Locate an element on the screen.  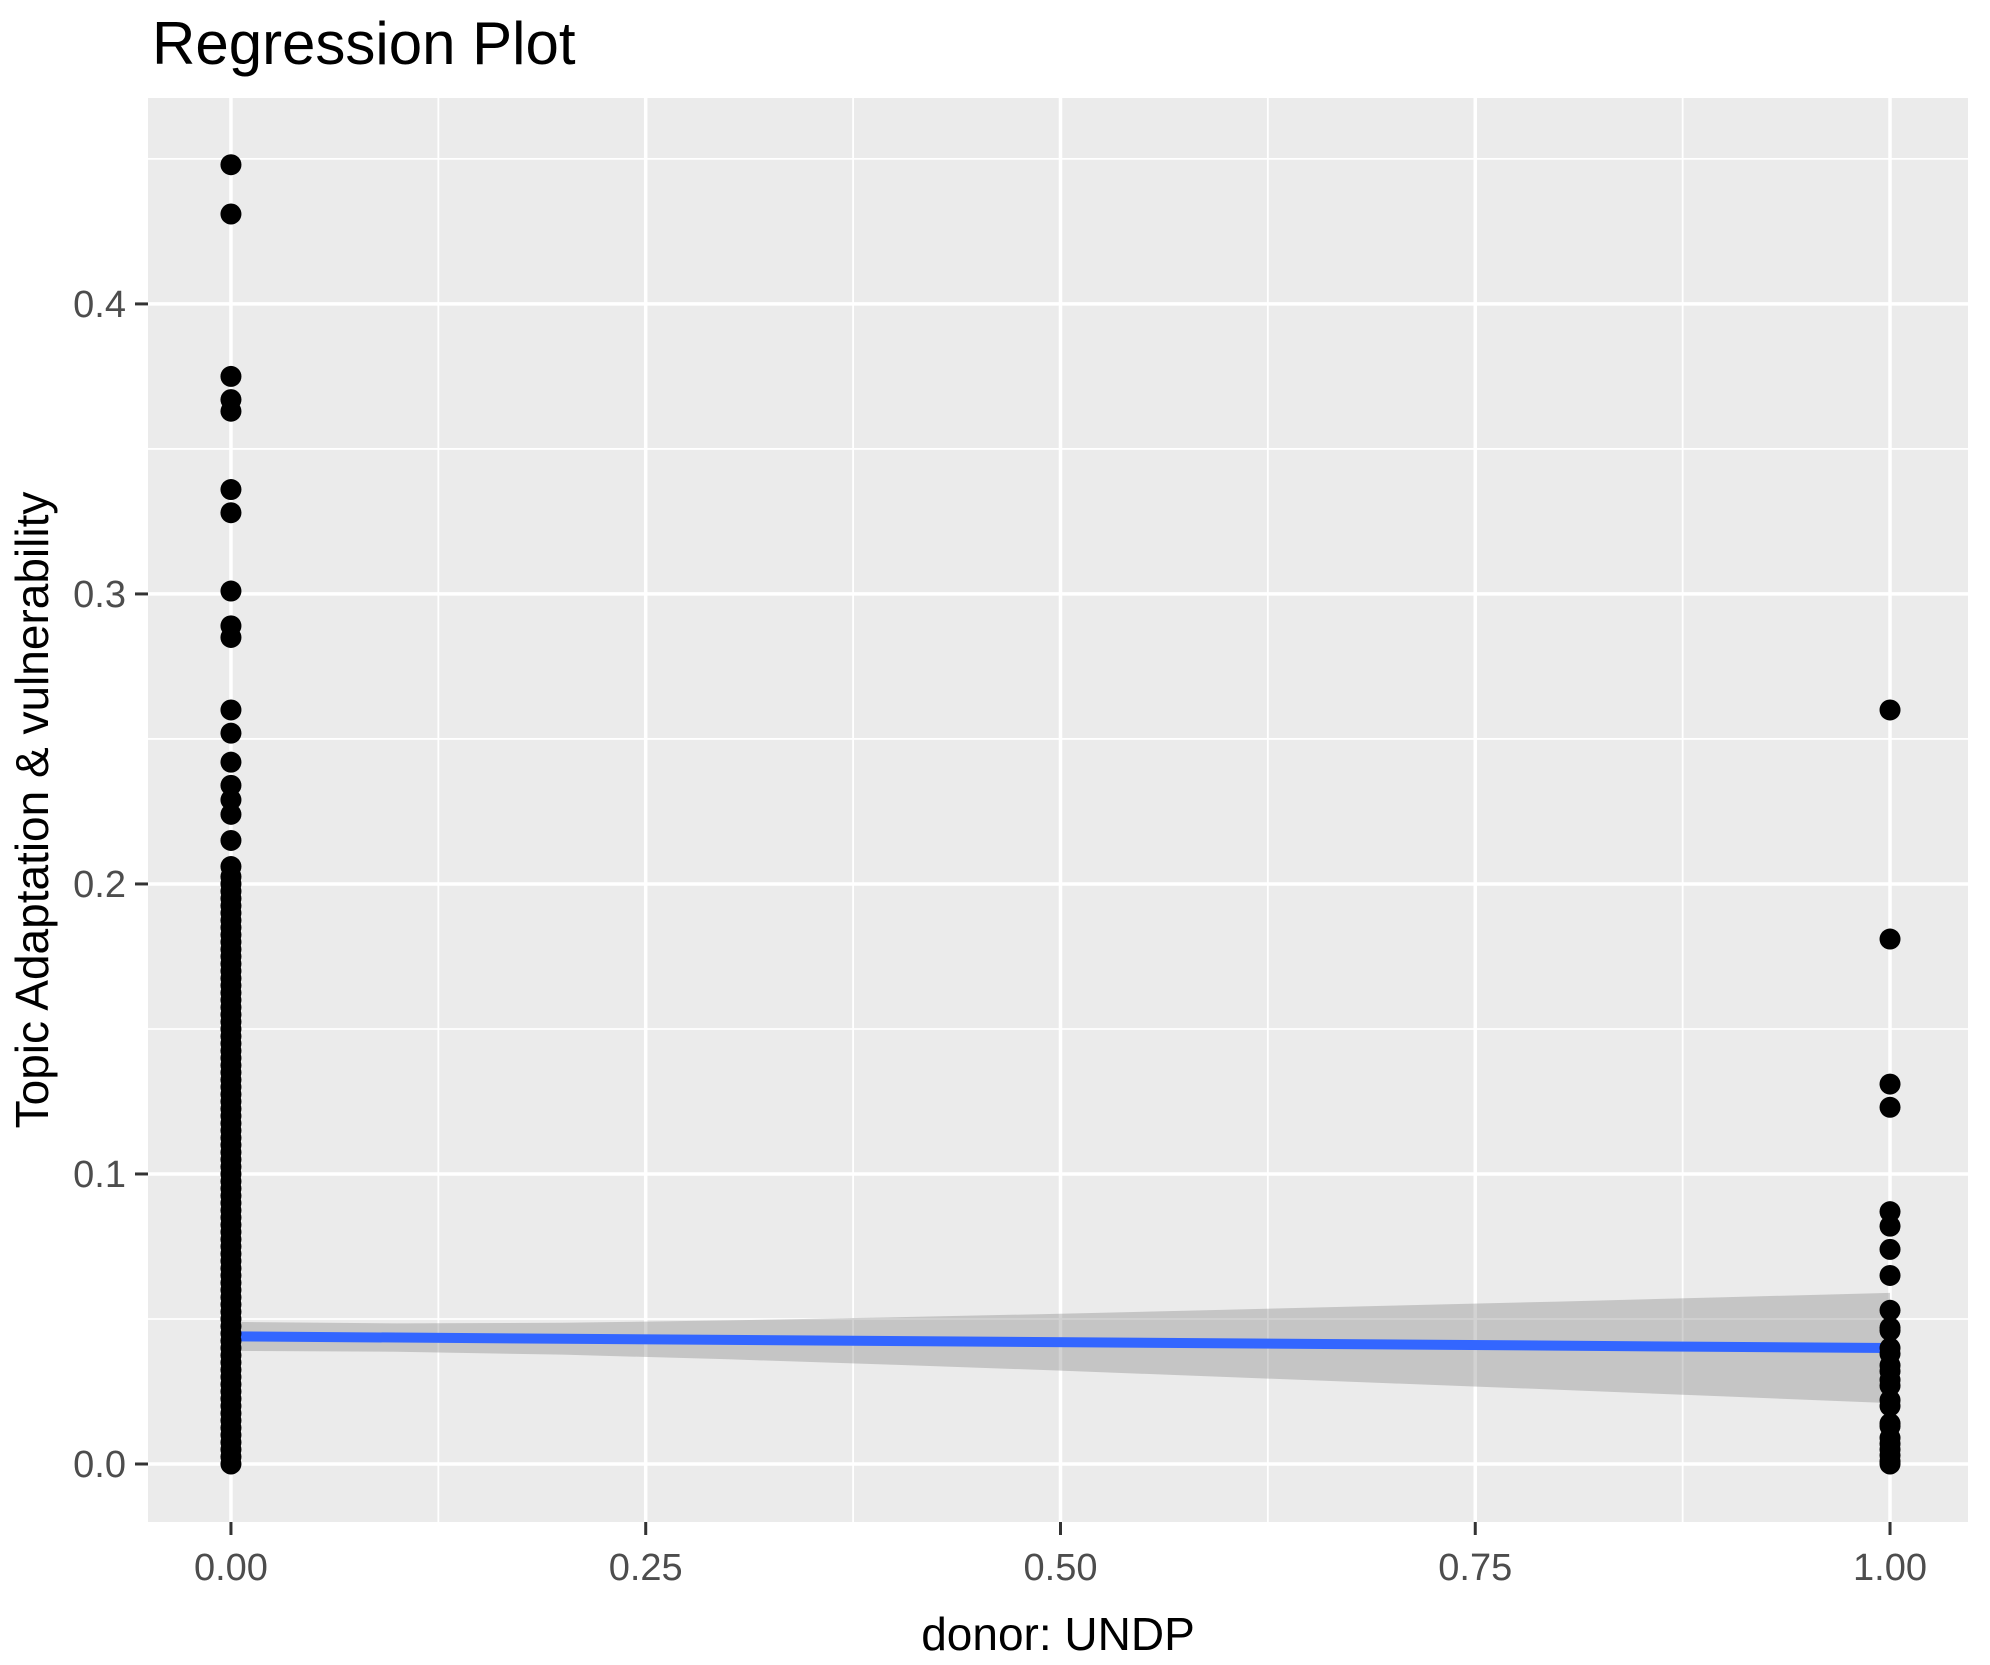
confidence-band is located at coordinates (1060, 1348).